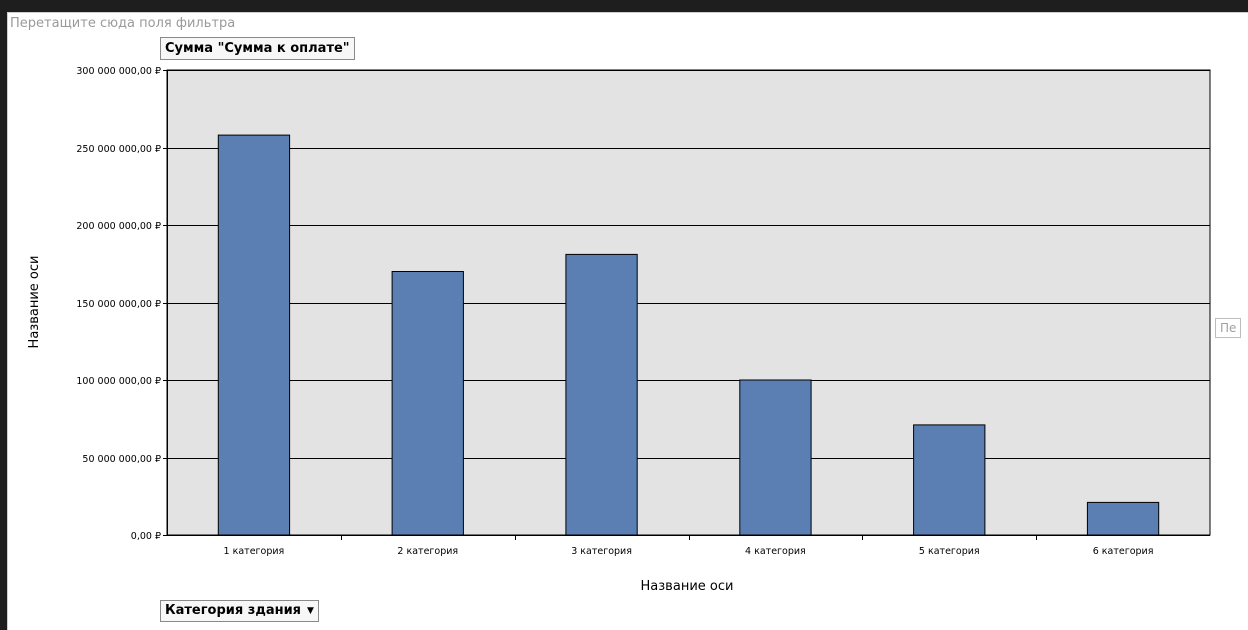 The height and width of the screenshot is (630, 1248). I want to click on x-tick-label: 6 категория, so click(1123, 551).